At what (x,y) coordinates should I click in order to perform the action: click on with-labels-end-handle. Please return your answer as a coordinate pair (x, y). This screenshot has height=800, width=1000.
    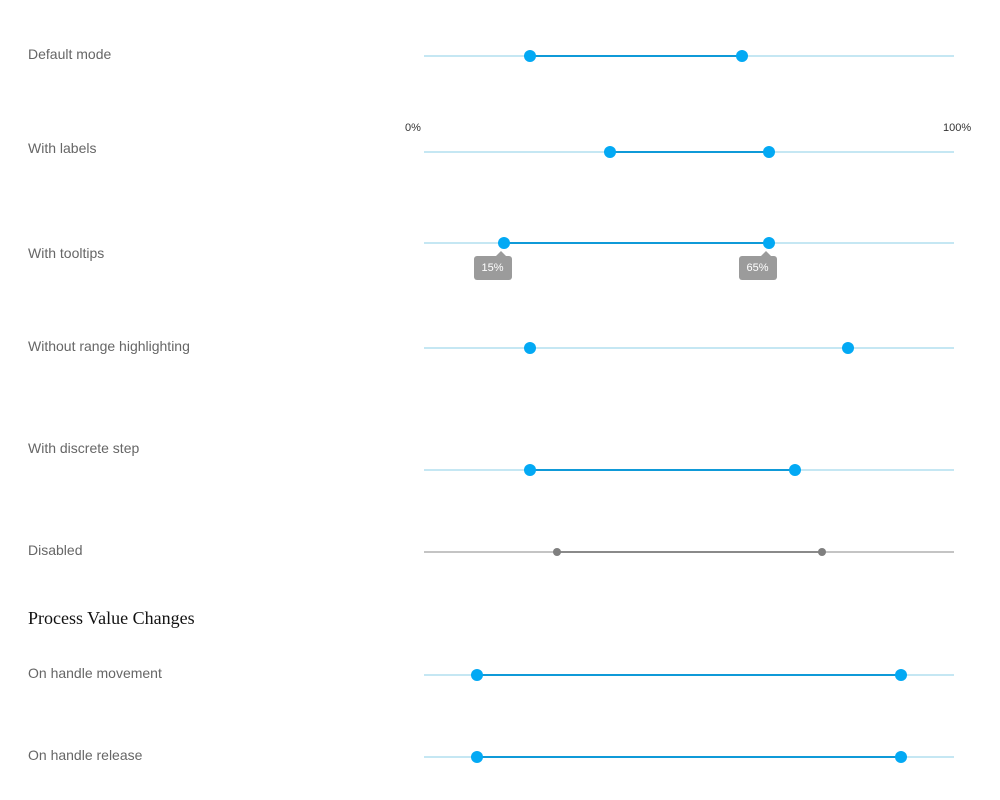
    Looking at the image, I should click on (768, 152).